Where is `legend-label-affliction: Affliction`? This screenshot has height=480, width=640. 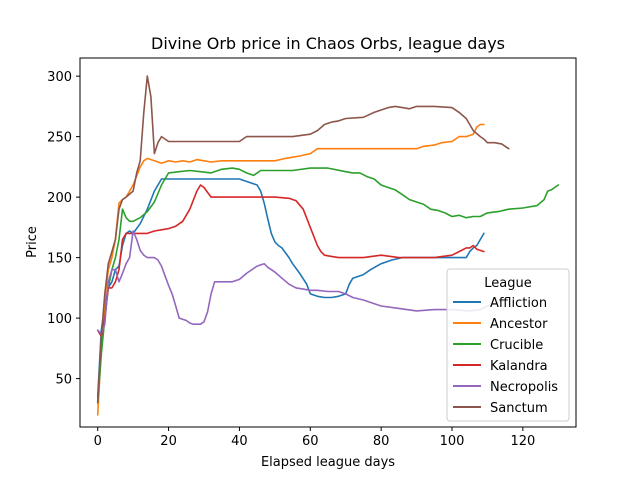
legend-label-affliction: Affliction is located at coordinates (518, 303).